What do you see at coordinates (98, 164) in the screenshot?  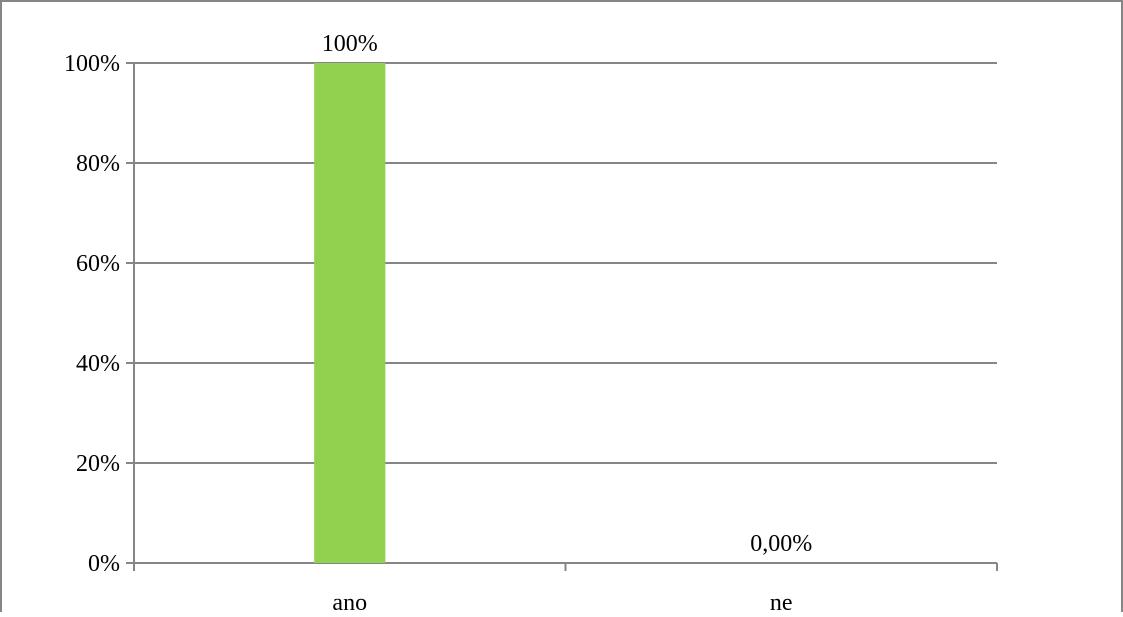 I see `y-tick-label: 80%` at bounding box center [98, 164].